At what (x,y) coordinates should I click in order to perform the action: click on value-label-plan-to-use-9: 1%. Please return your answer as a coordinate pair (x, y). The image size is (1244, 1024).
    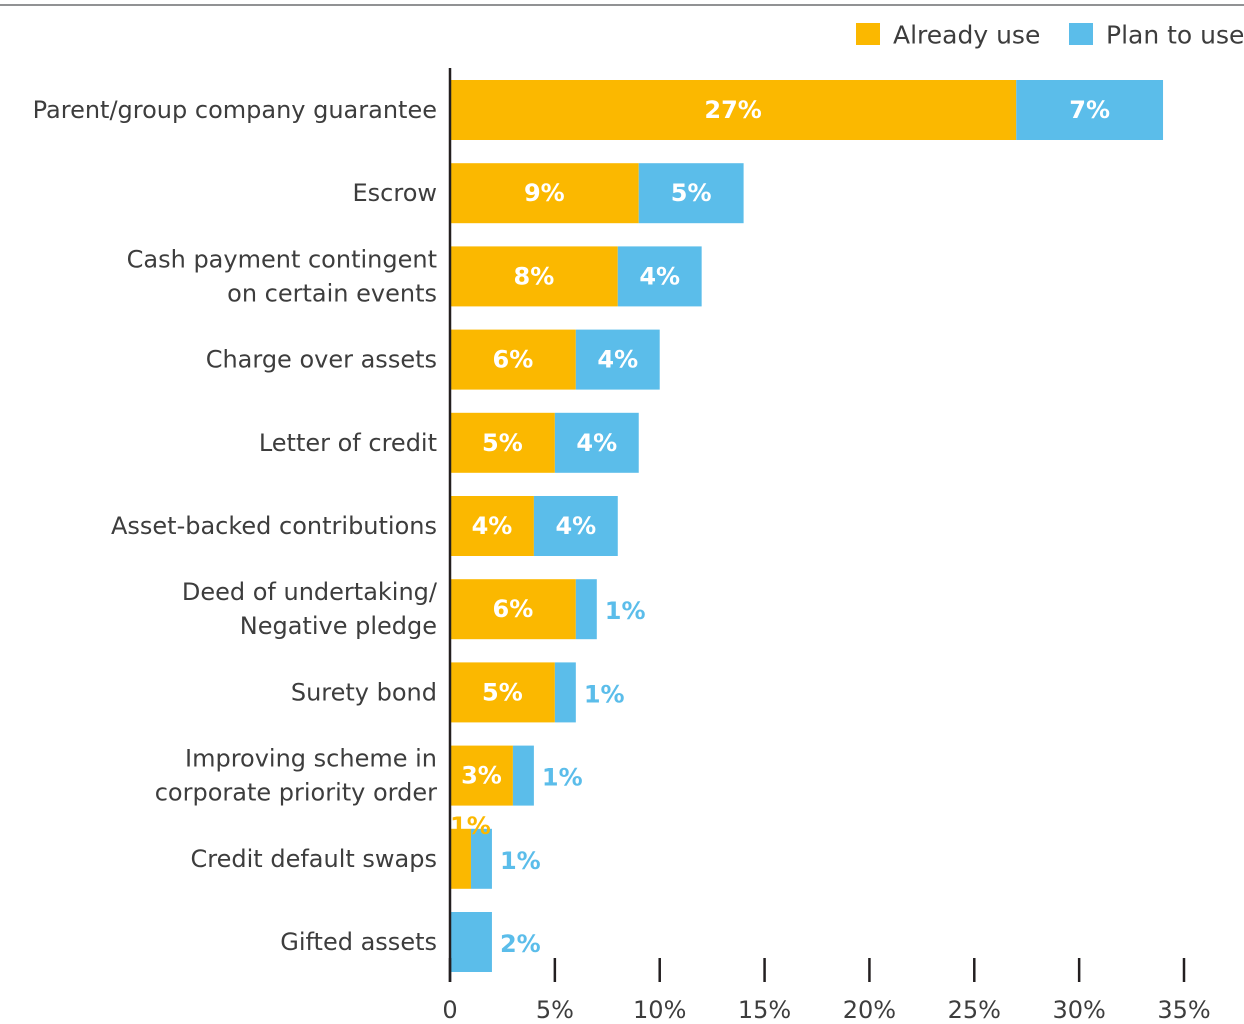
    Looking at the image, I should click on (562, 778).